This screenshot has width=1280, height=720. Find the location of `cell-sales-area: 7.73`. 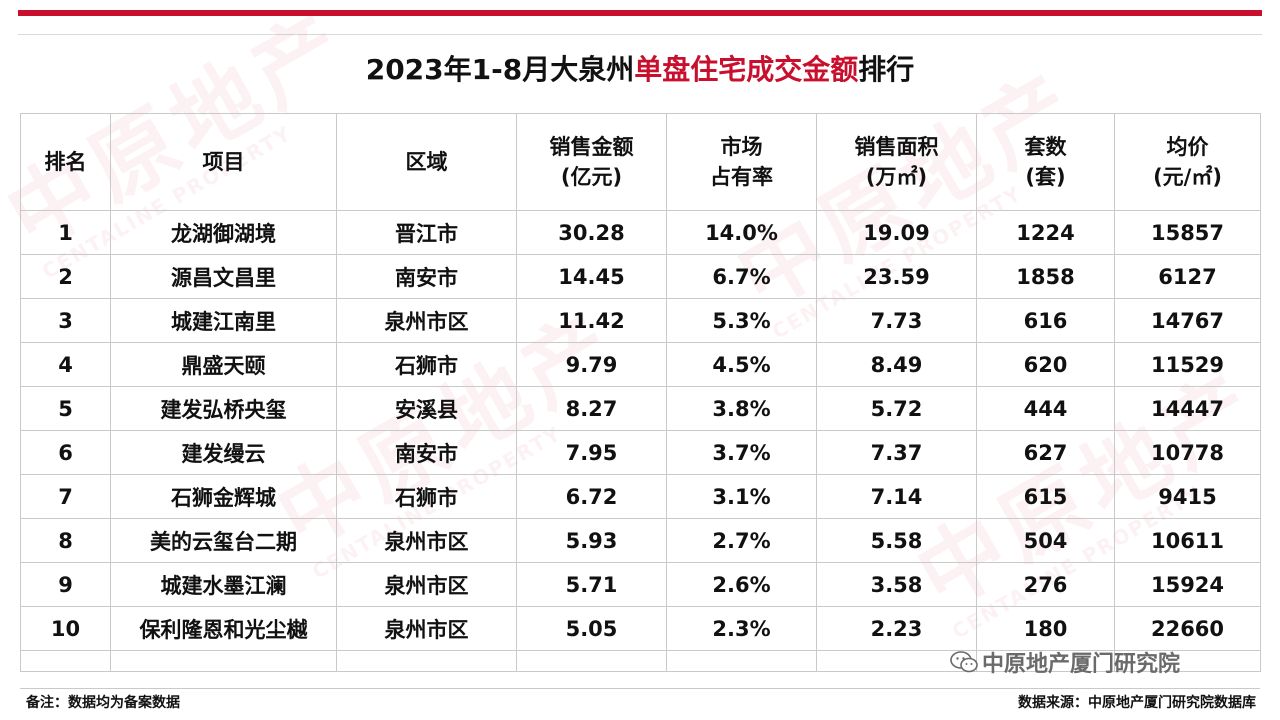

cell-sales-area: 7.73 is located at coordinates (896, 320).